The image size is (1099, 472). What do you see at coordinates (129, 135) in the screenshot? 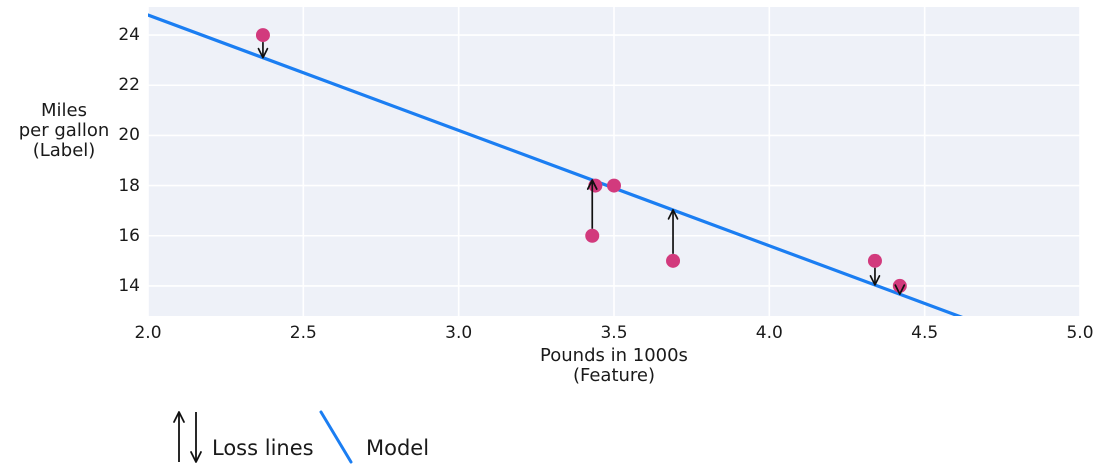
I see `y-tick-label: 20` at bounding box center [129, 135].